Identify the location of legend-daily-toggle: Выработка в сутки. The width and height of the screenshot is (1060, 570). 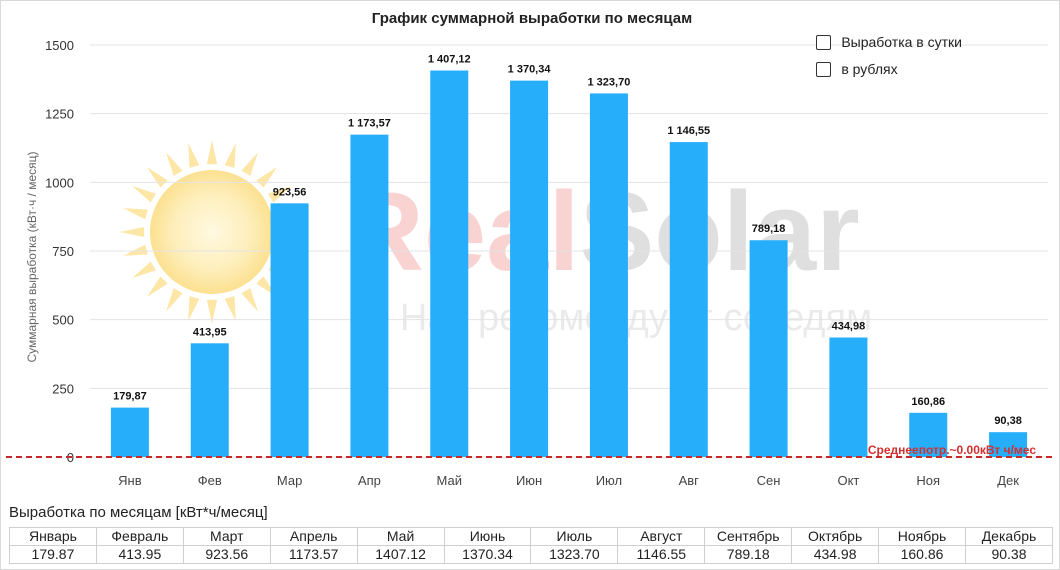
(889, 42).